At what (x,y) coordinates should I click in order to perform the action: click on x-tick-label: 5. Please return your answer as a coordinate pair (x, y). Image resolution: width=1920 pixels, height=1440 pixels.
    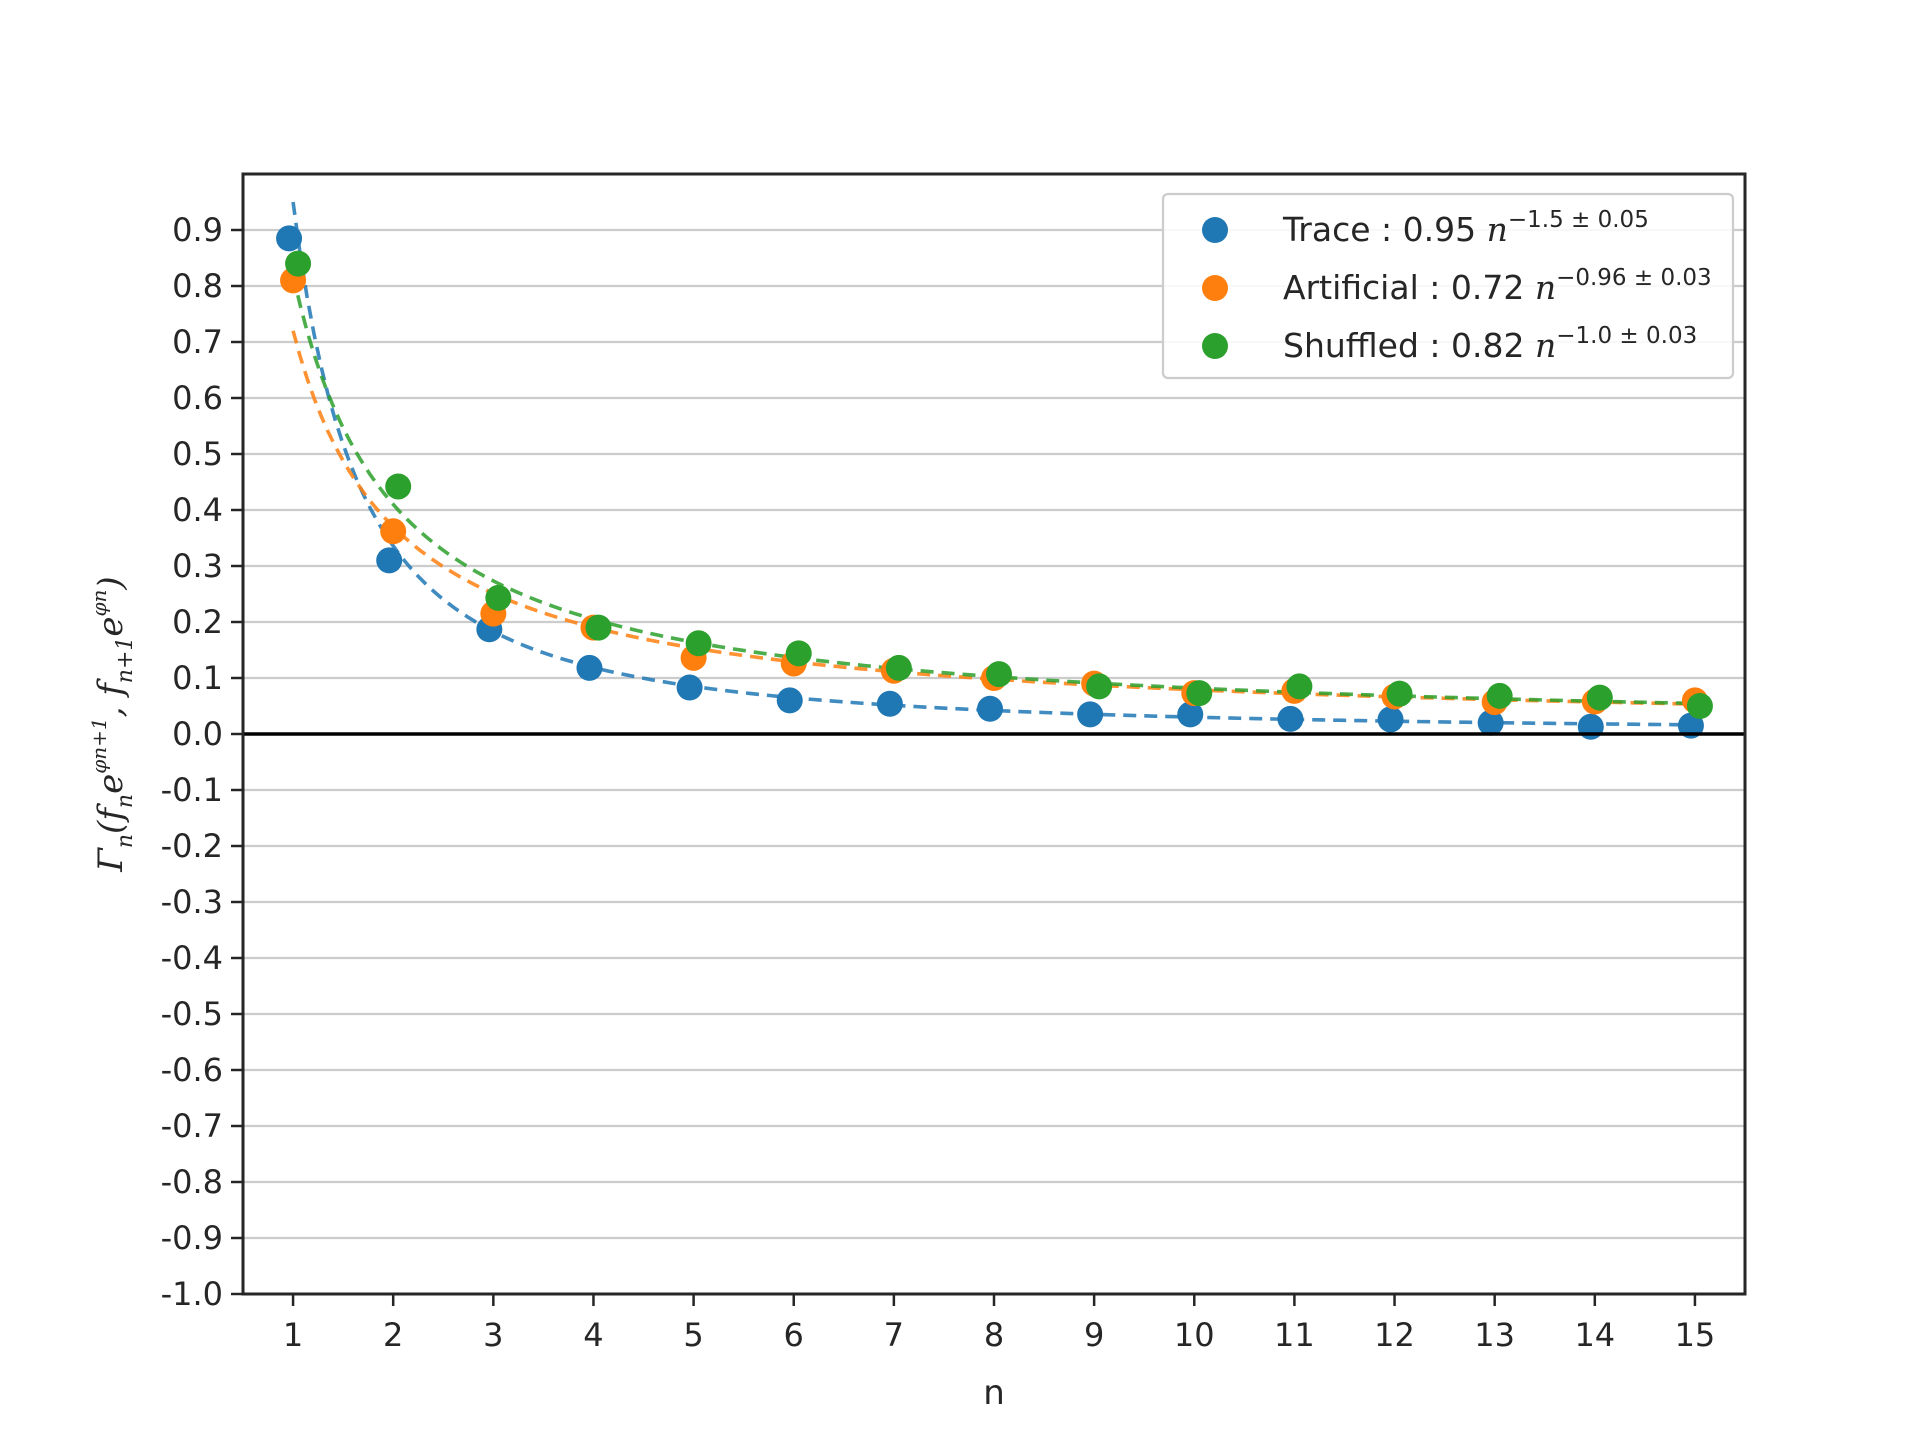
    Looking at the image, I should click on (693, 1335).